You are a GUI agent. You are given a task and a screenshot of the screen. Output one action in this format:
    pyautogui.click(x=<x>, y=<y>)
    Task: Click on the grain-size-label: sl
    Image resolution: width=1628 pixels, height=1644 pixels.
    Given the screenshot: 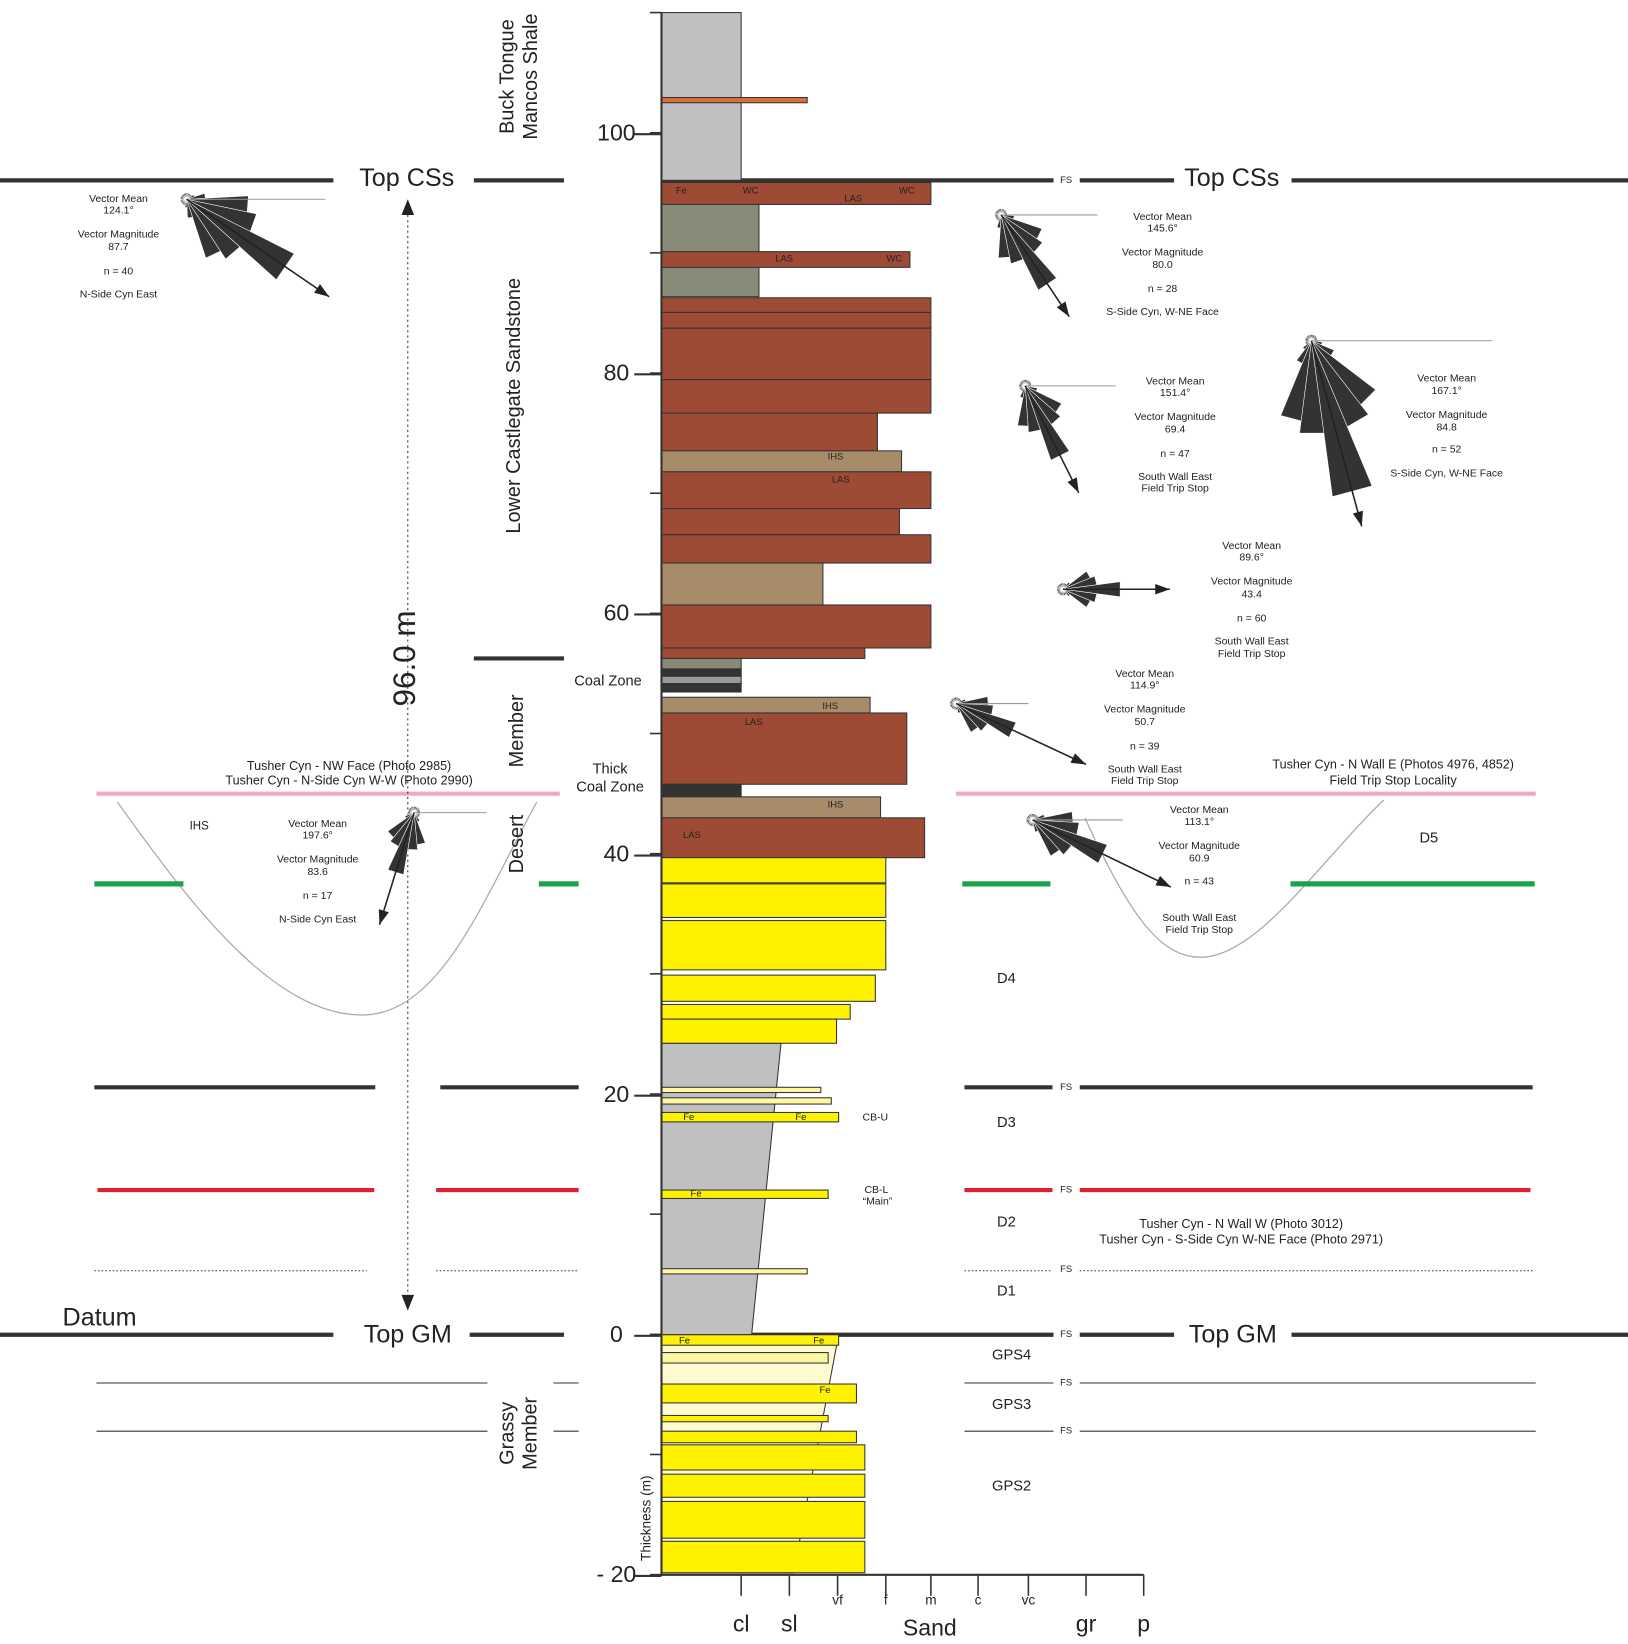 What is the action you would take?
    pyautogui.click(x=789, y=1623)
    